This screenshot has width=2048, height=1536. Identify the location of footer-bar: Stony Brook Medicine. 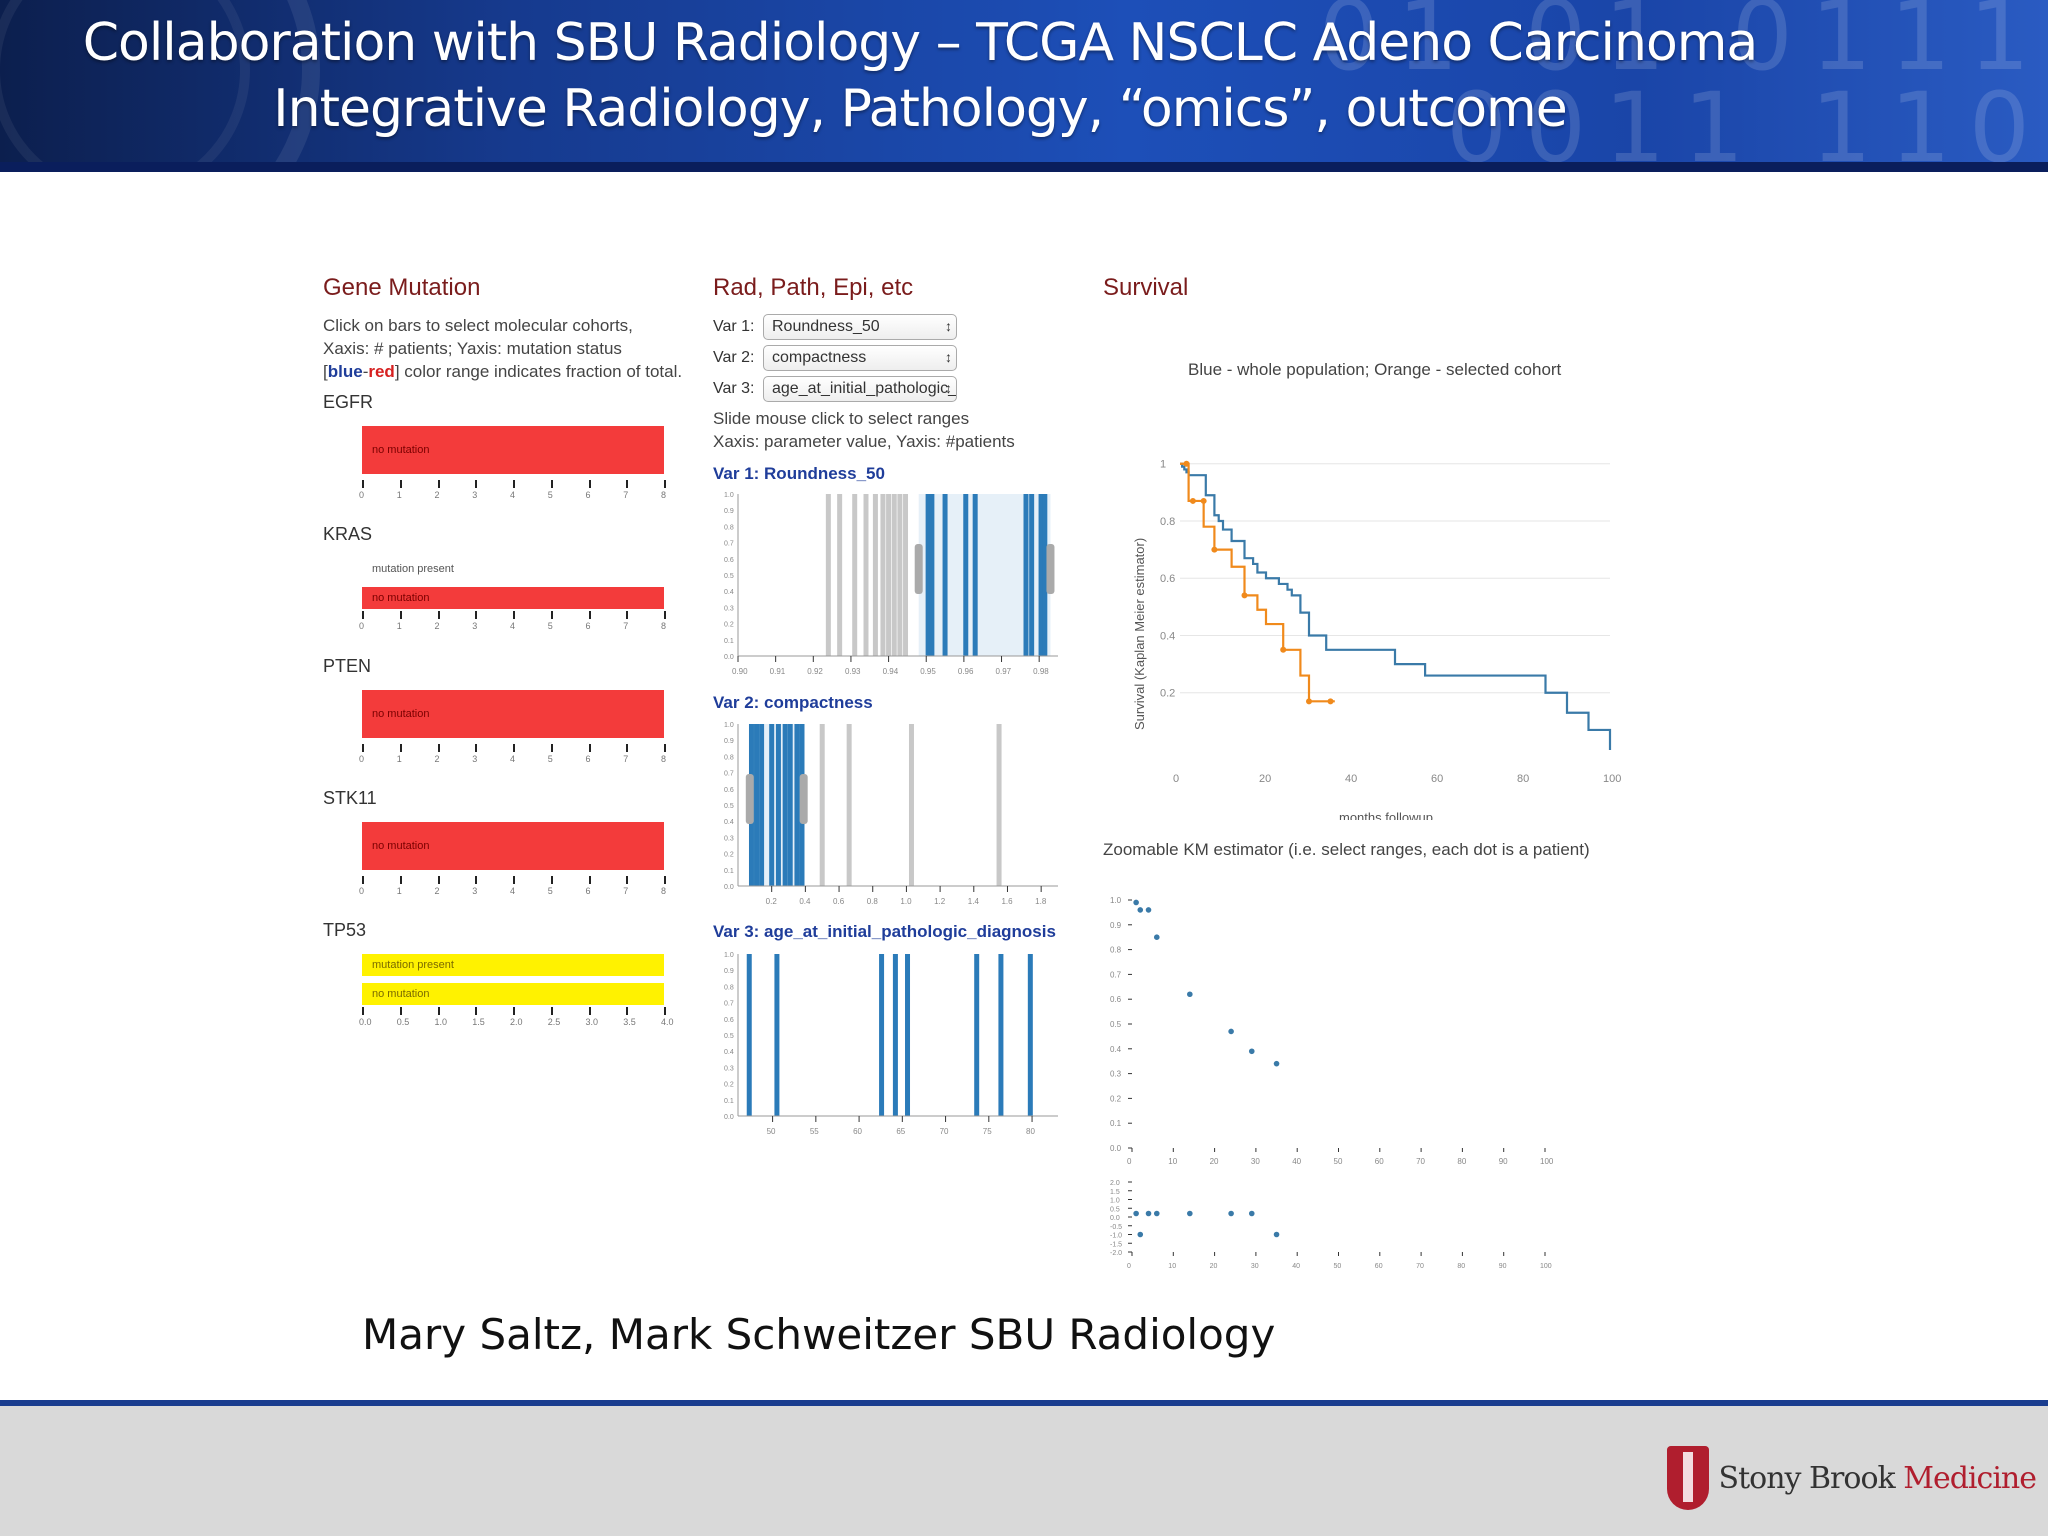
(1024, 1468).